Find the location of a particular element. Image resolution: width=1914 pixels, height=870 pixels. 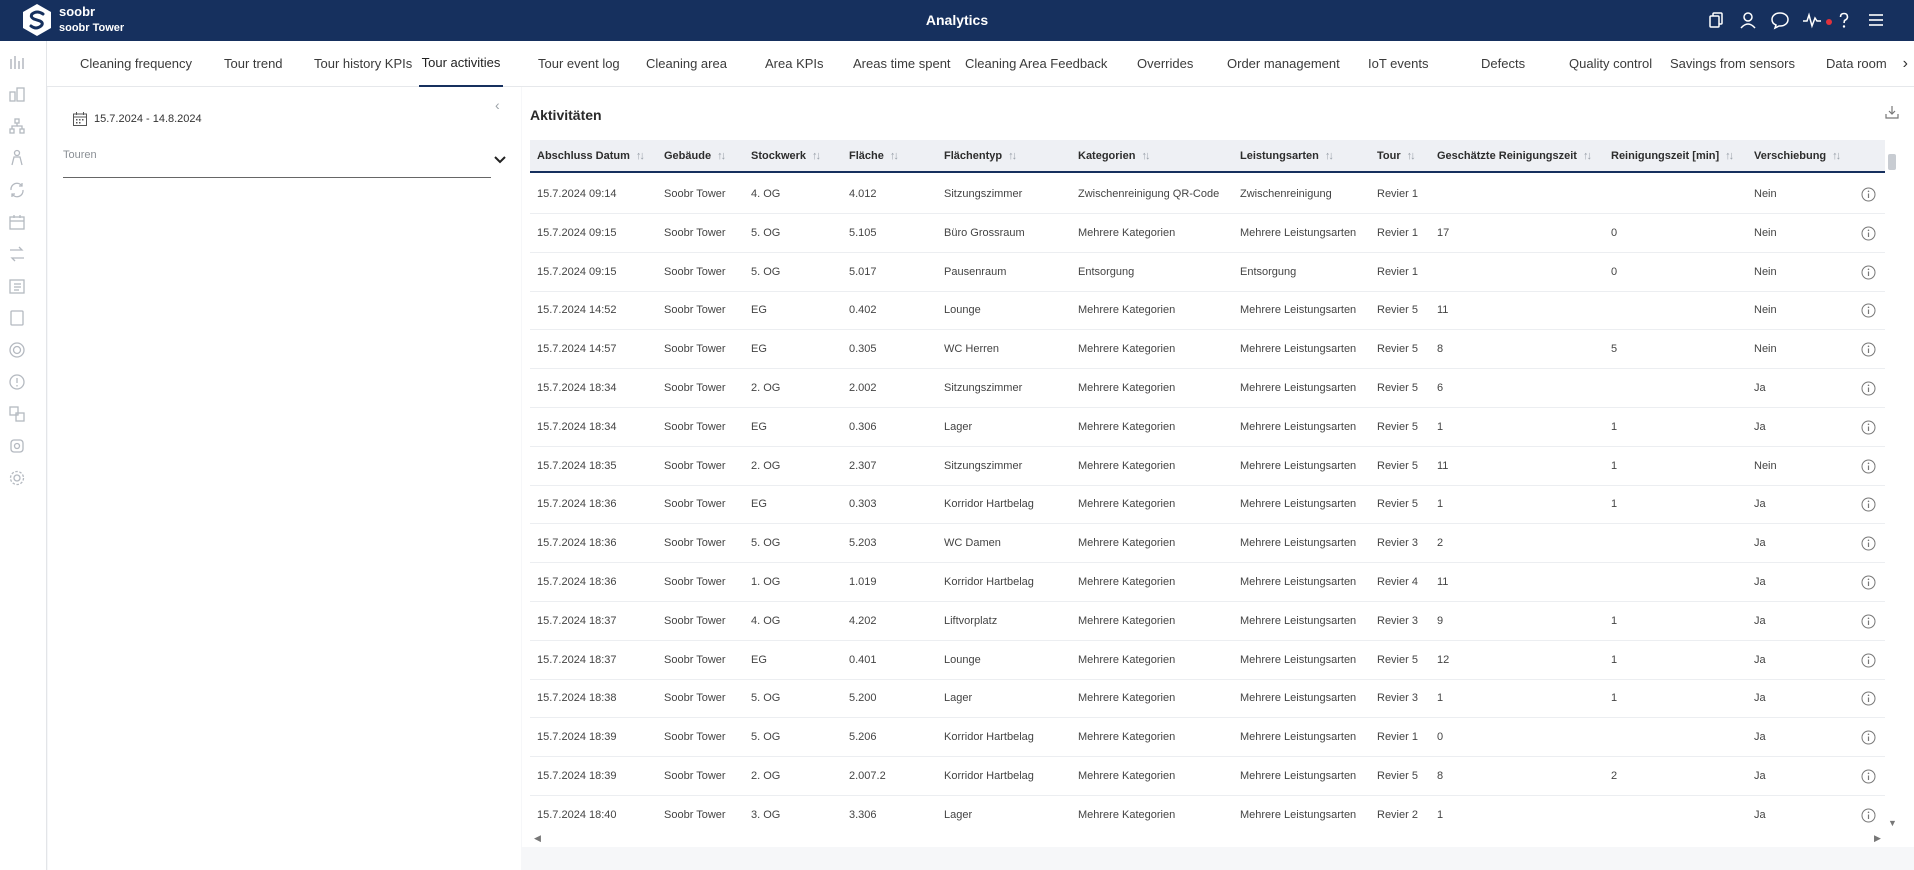

header-col-geschaetzte-reinigungszeit: Geschätzte Reinigungszeit ↑↓ is located at coordinates (1514, 156).